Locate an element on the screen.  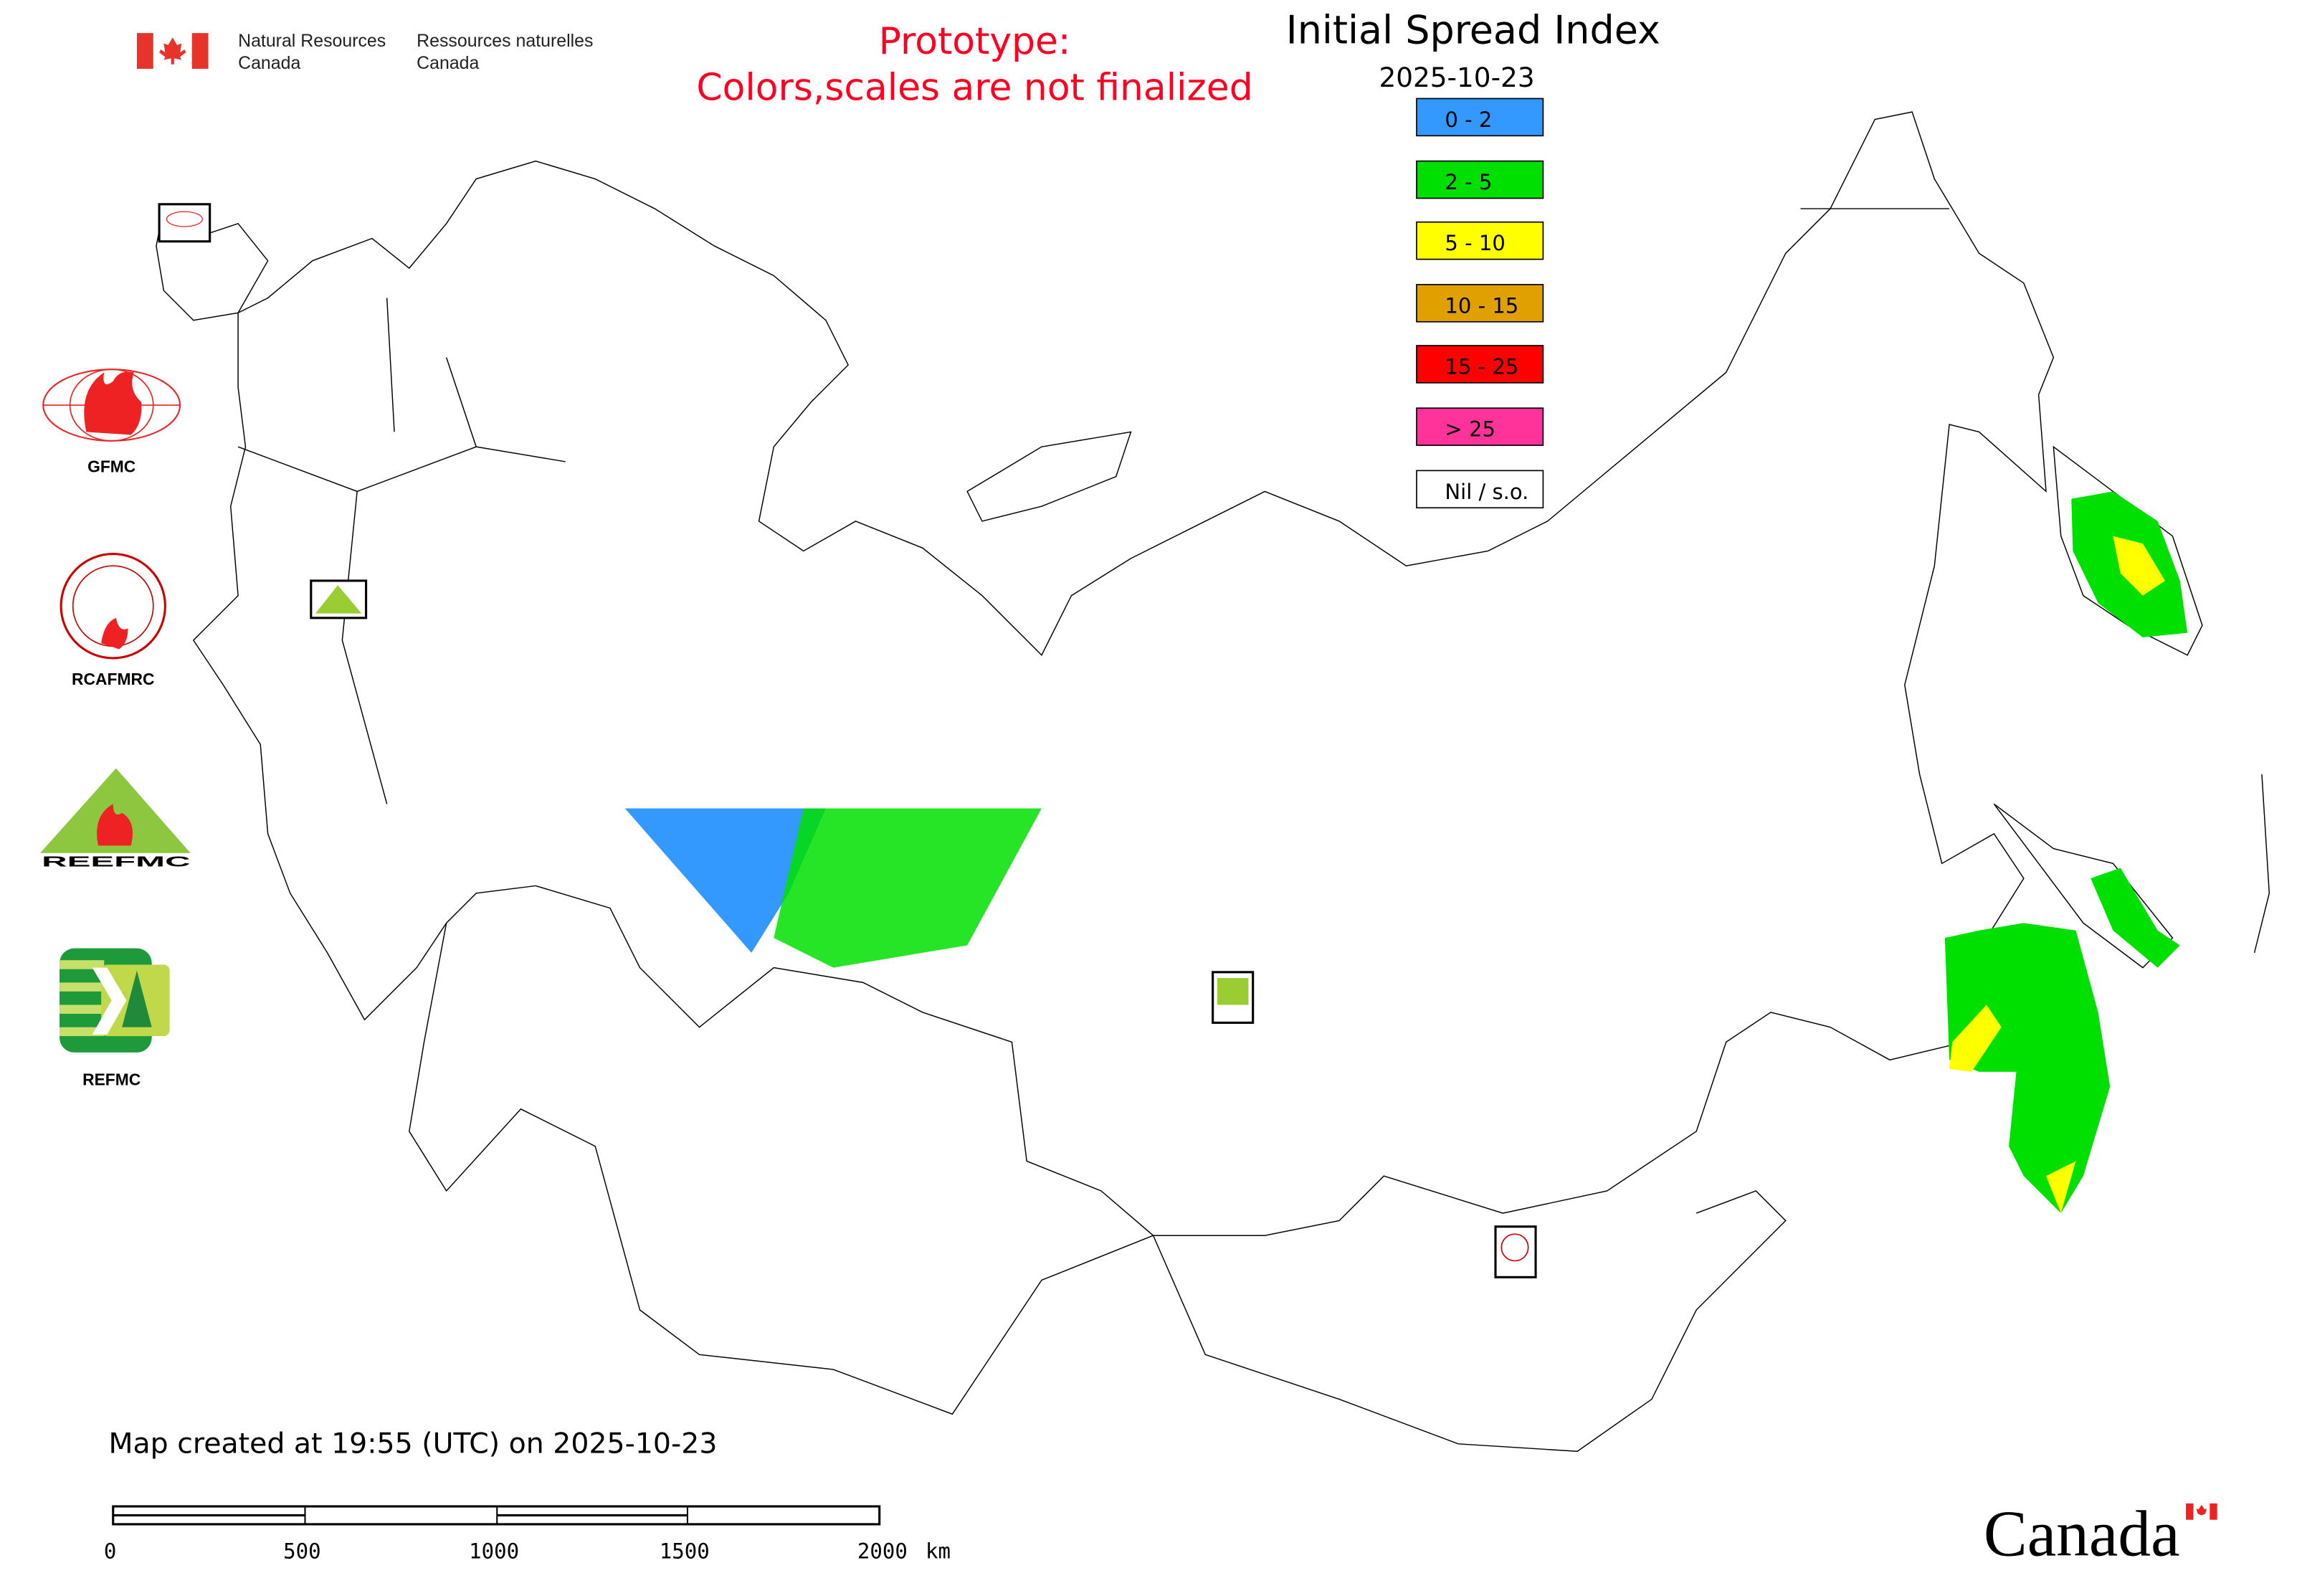
partner-logos: GFMC RCAFMRC REEFMC REFMC is located at coordinates (115, 729).